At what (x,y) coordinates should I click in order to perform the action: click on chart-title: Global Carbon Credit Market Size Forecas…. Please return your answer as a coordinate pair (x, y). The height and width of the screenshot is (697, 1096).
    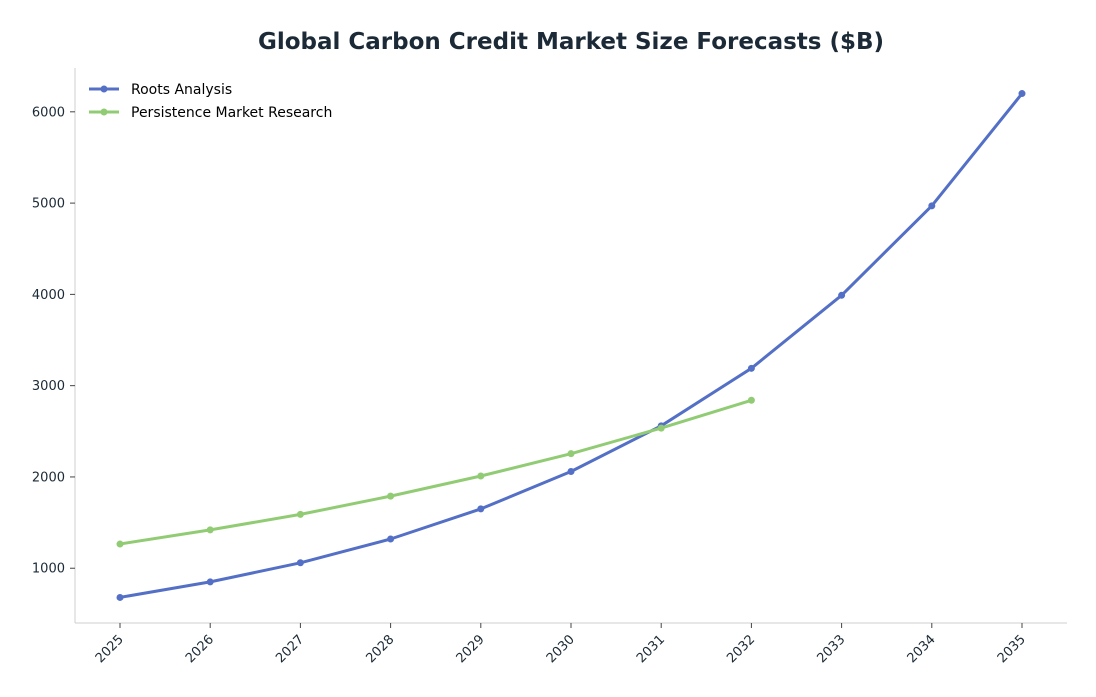
    Looking at the image, I should click on (571, 42).